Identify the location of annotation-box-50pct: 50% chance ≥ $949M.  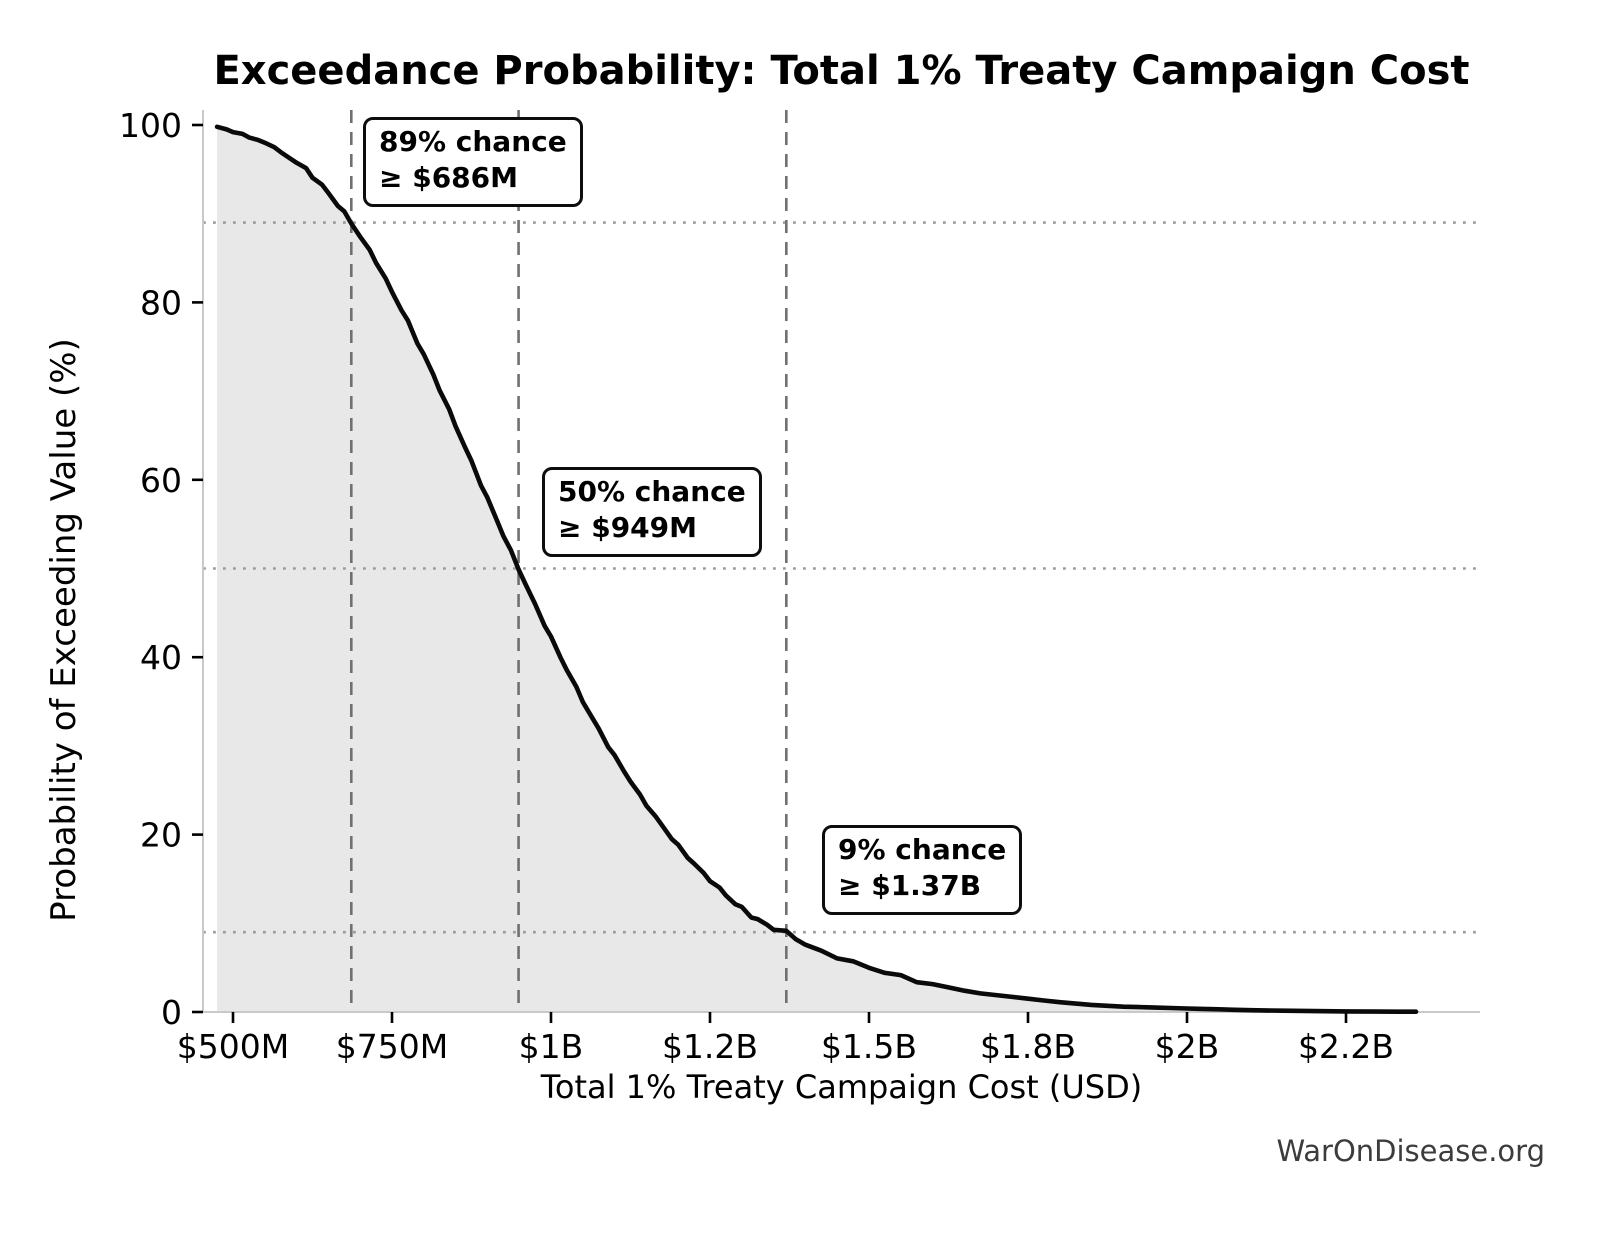
(652, 512).